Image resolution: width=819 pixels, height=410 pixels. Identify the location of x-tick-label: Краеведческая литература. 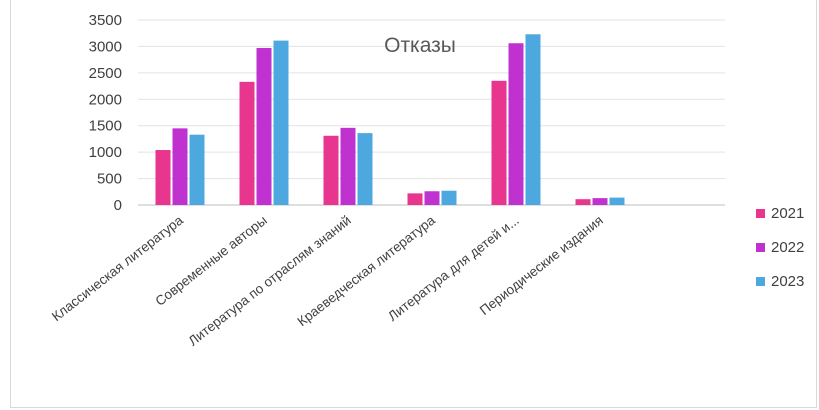
(367, 270).